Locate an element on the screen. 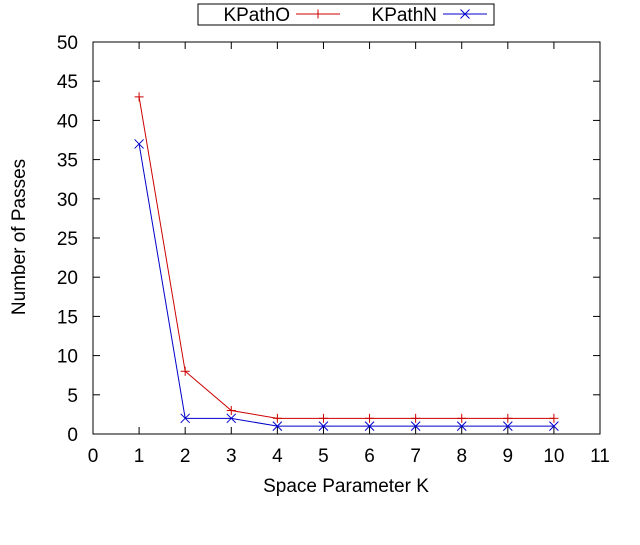  y-tick-label: 20 is located at coordinates (67, 278).